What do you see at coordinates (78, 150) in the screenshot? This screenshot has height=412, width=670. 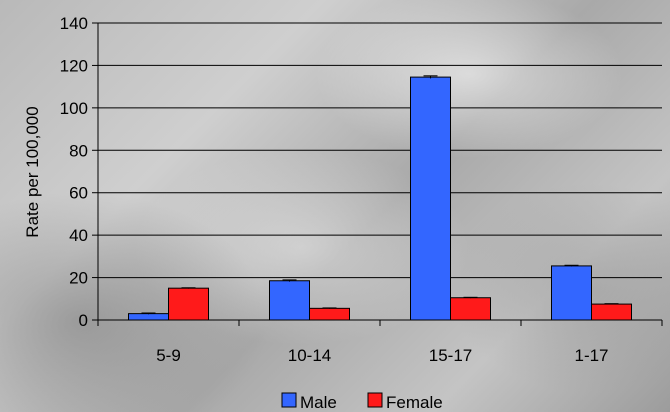 I see `y-tick-label: 80` at bounding box center [78, 150].